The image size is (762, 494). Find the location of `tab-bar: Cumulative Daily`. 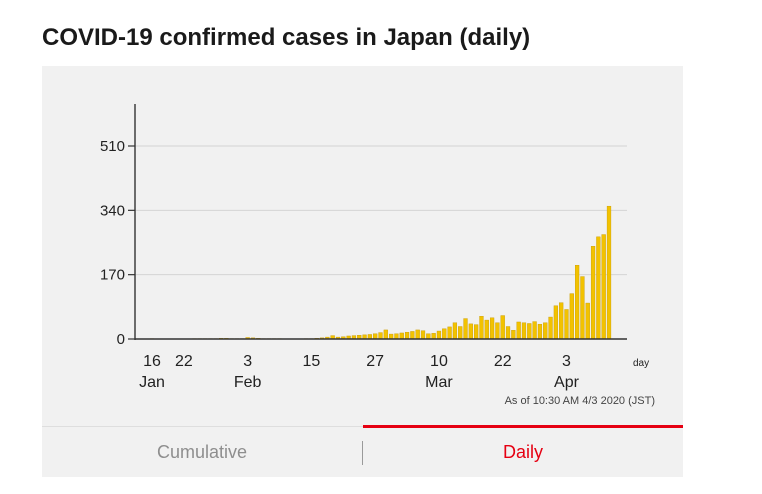

tab-bar: Cumulative Daily is located at coordinates (362, 451).